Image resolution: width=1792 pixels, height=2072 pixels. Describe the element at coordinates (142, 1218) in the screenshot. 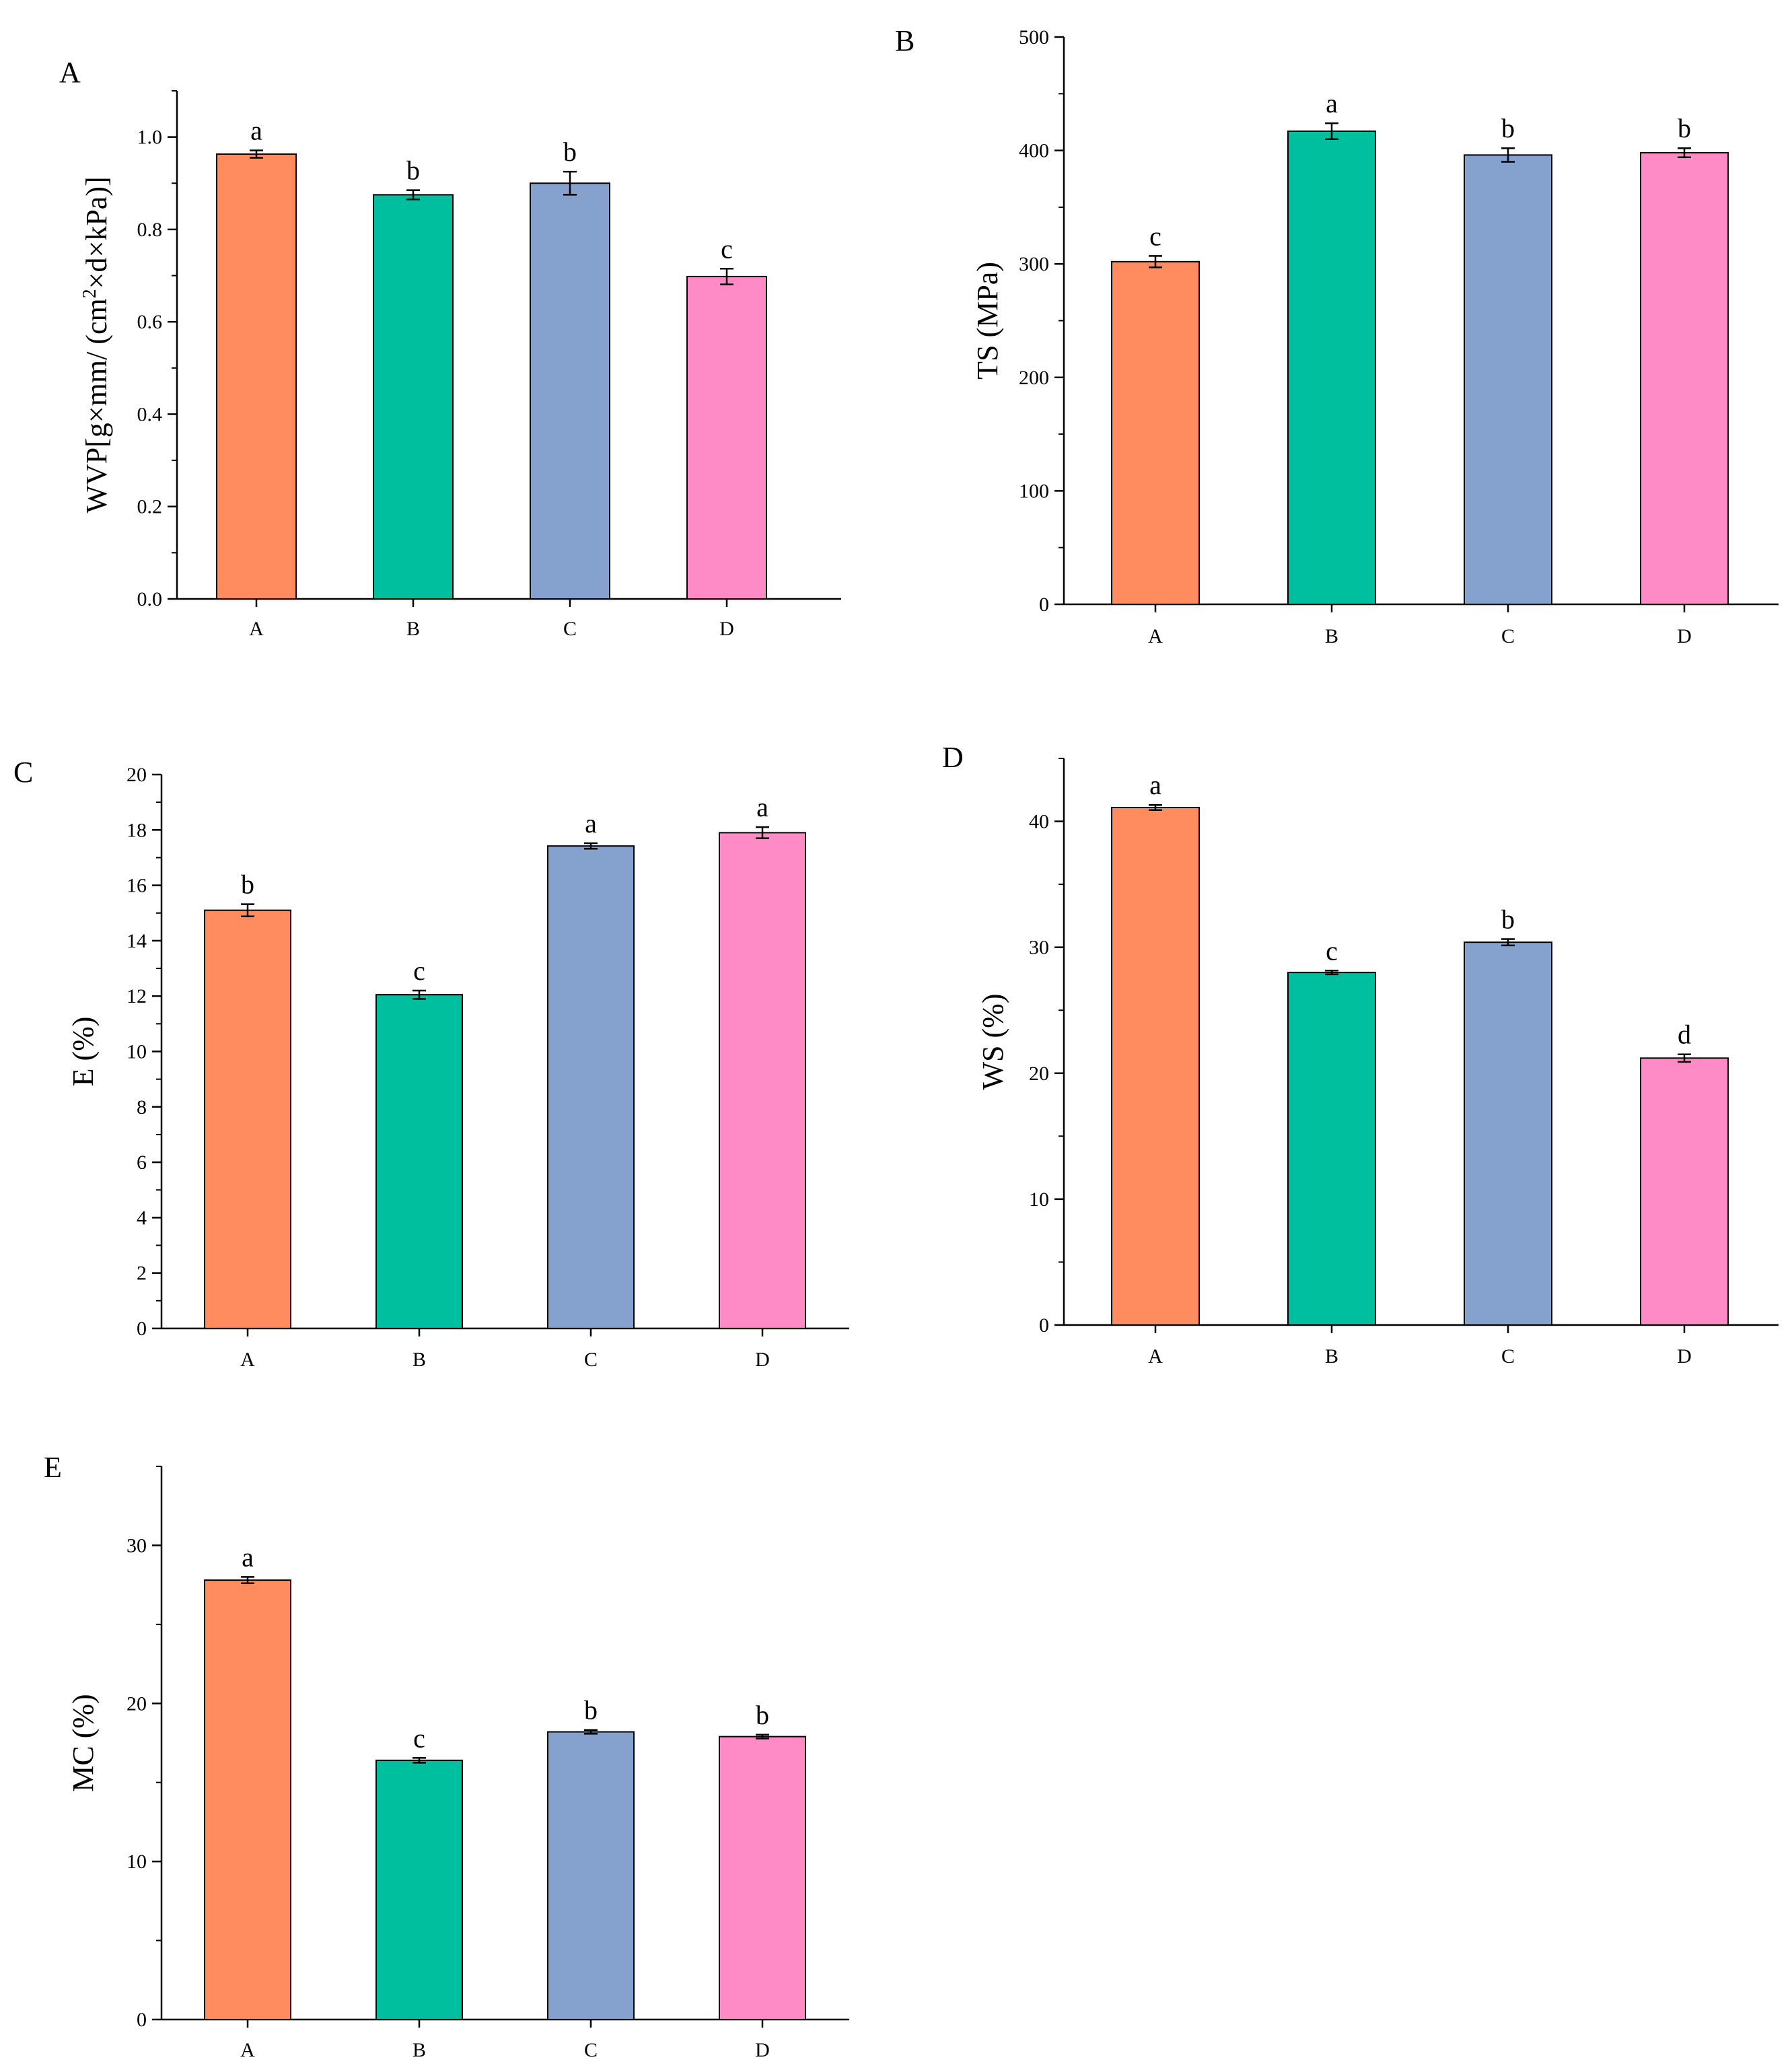

I see `y-tick-label: 4` at that location.